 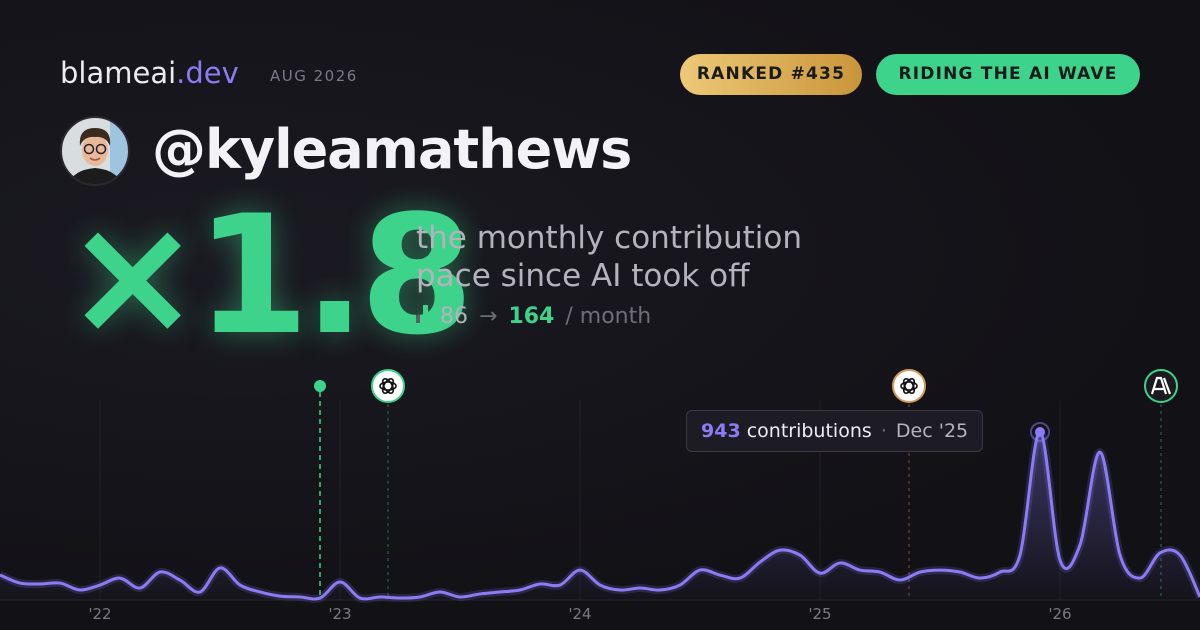 What do you see at coordinates (579, 614) in the screenshot?
I see `x-tick-label: '24` at bounding box center [579, 614].